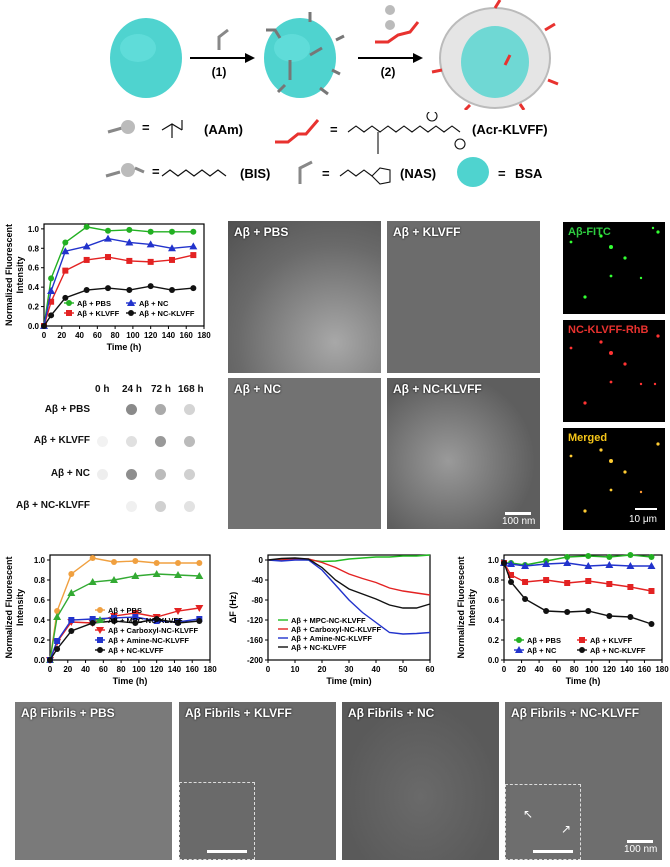 This screenshot has height=867, width=670. I want to click on svg-text: Aβ + Carboxyl-NC-KLVFF, so click(153, 630).